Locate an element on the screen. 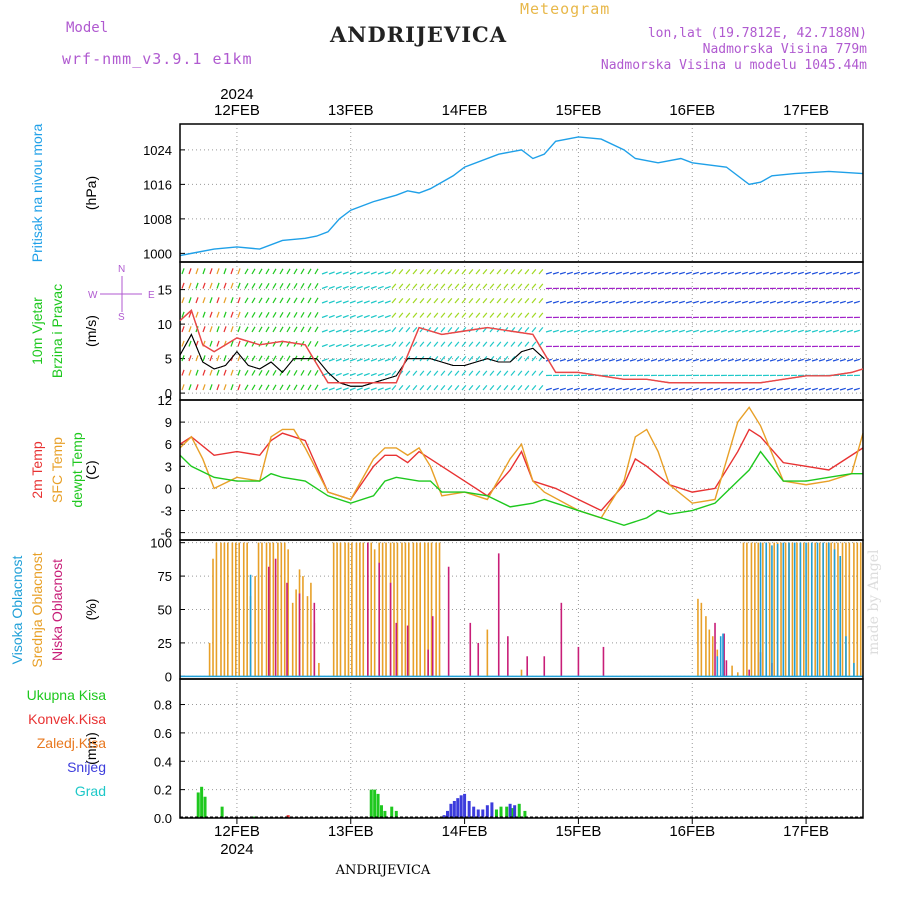  cloud-mid-title: Srednja Oblacnost is located at coordinates (37, 609).